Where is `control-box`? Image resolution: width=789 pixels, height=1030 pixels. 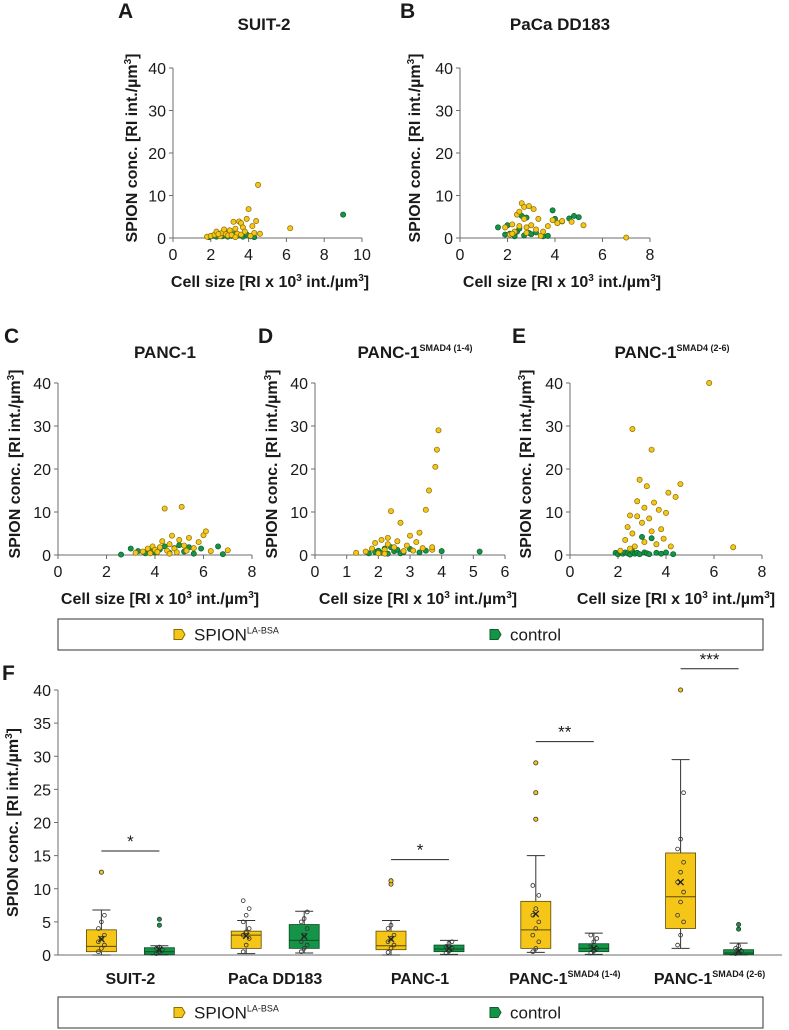
control-box is located at coordinates (159, 951).